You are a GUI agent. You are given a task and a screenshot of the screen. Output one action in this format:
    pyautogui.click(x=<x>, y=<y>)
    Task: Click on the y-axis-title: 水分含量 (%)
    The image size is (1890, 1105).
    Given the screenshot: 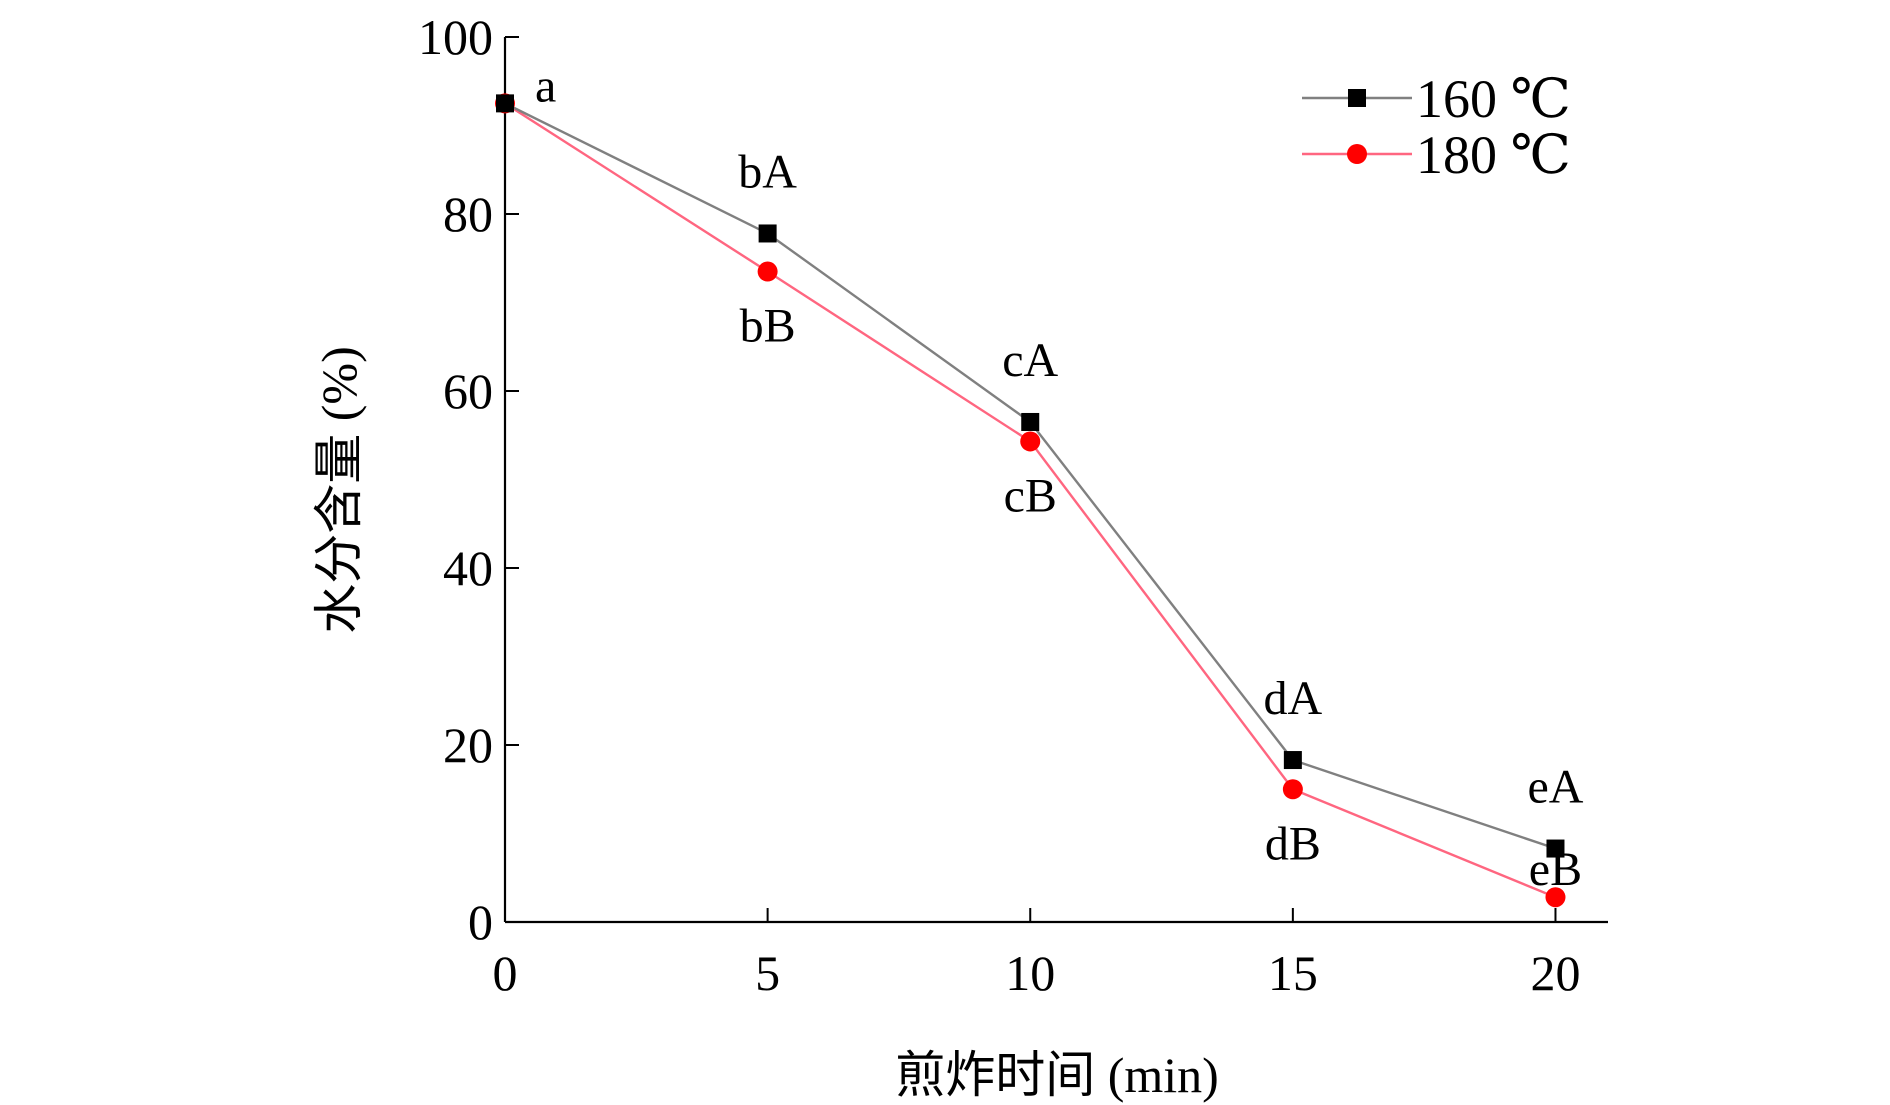 What is the action you would take?
    pyautogui.click(x=339, y=489)
    